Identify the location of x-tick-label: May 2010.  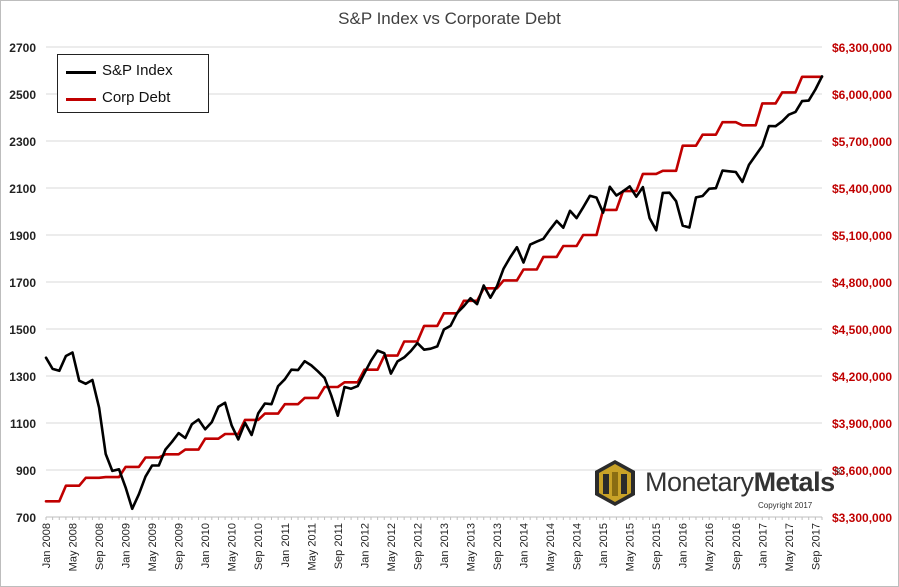
(233, 547).